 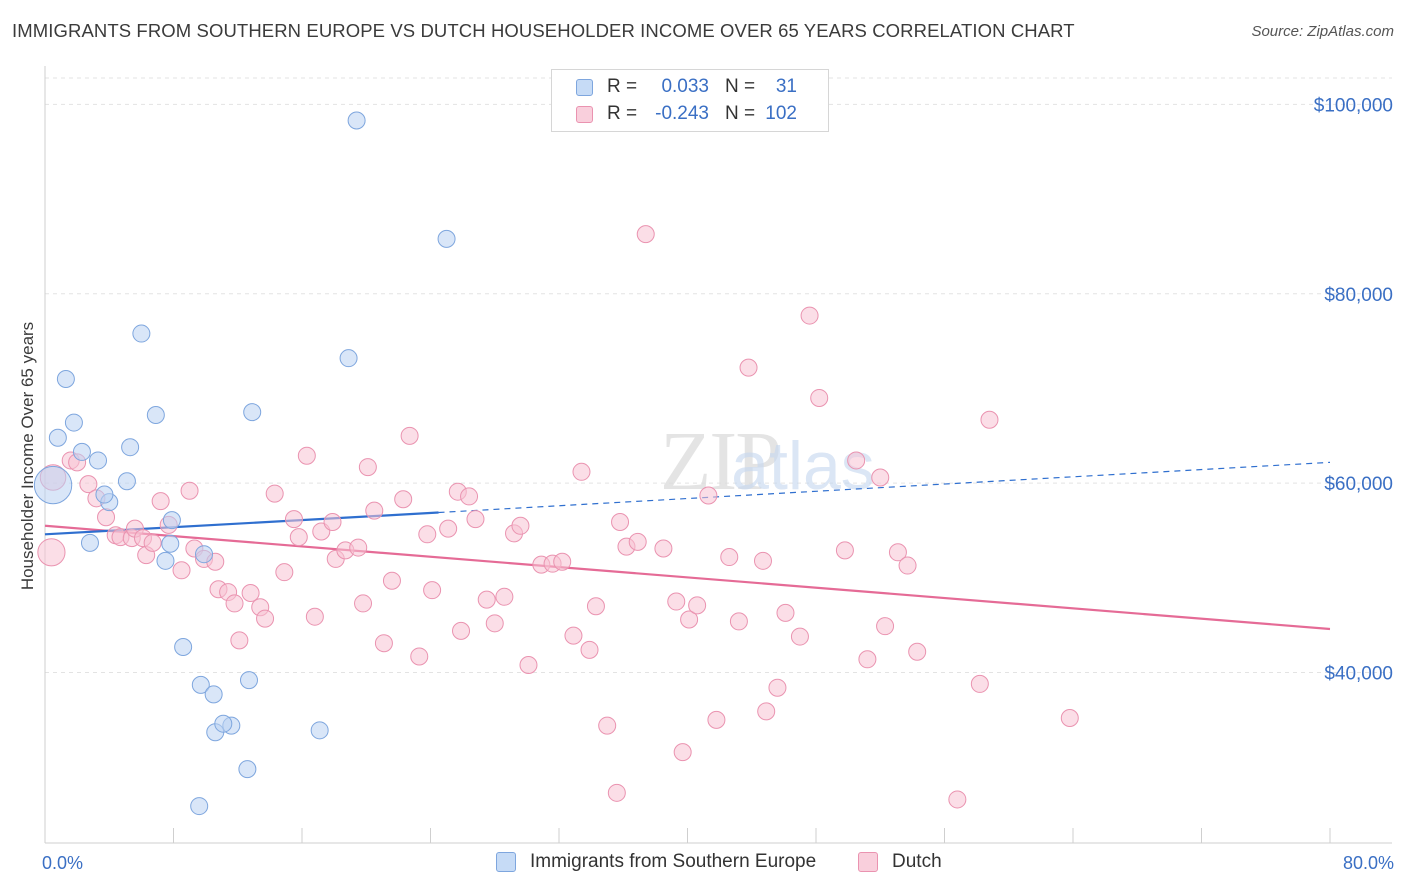 I want to click on y-axis-label: Householder Income Over 65 years, so click(x=27, y=456).